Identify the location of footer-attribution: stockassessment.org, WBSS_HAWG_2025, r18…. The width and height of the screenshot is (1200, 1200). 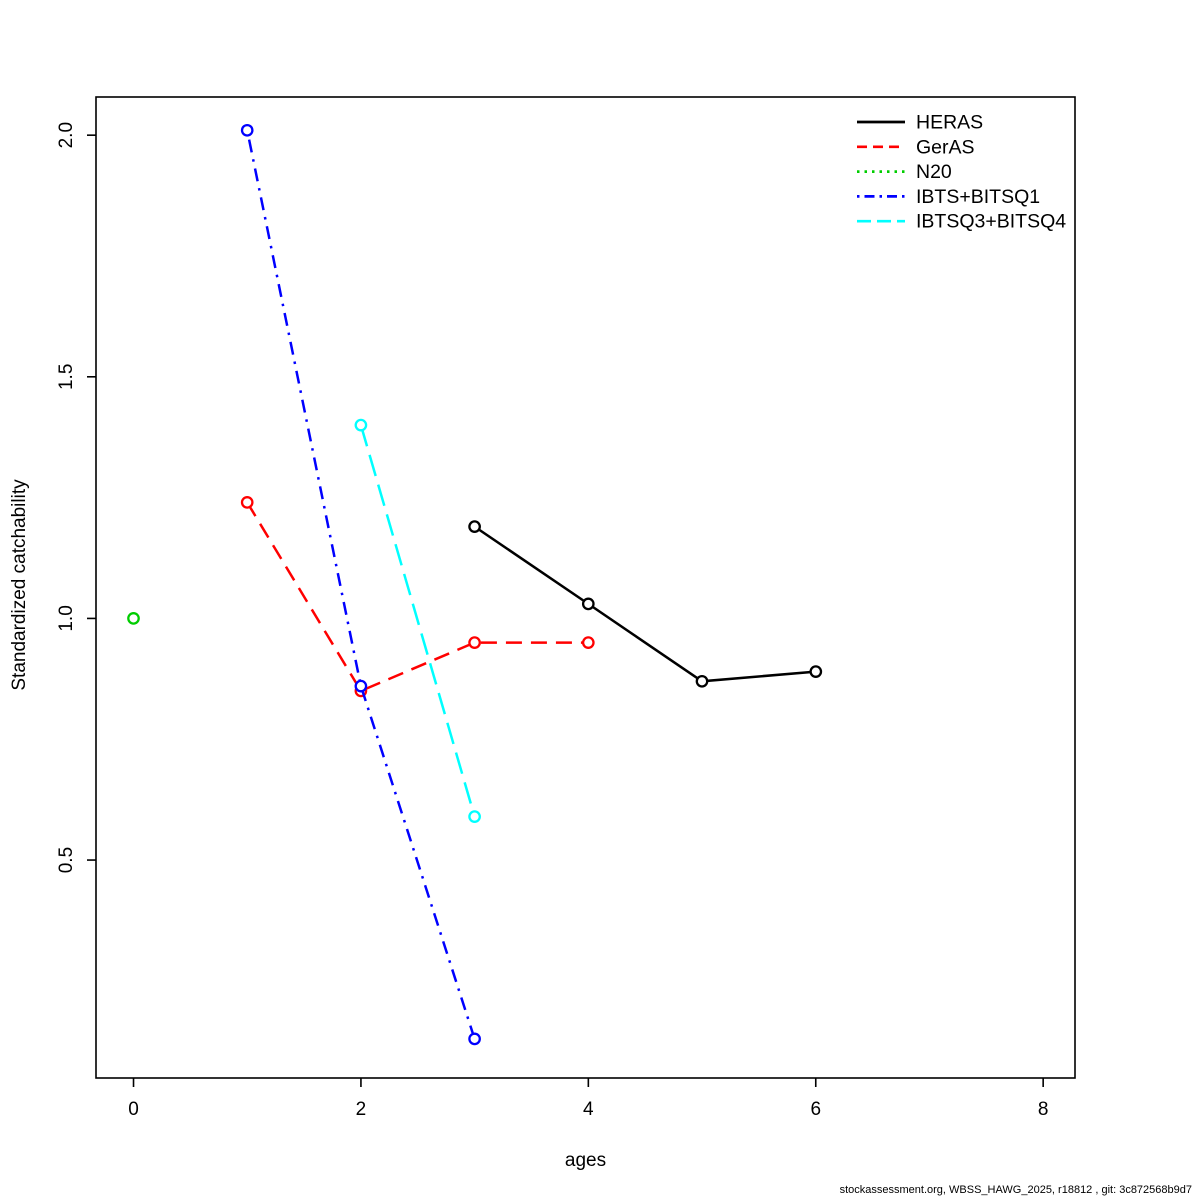
(1015, 1190).